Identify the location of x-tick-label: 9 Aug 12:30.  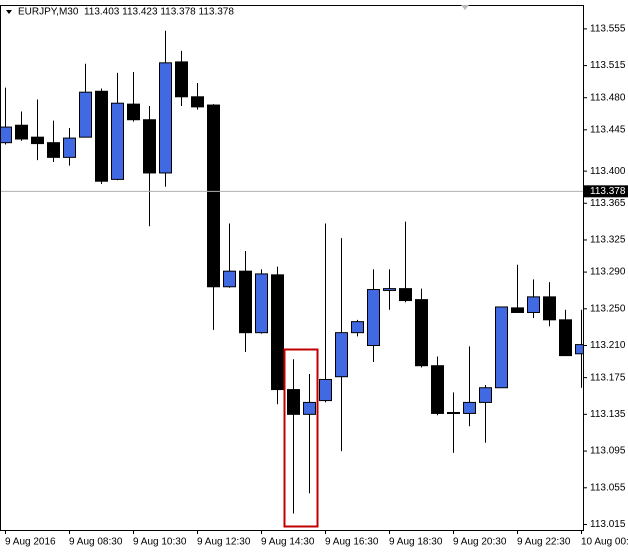
(224, 542).